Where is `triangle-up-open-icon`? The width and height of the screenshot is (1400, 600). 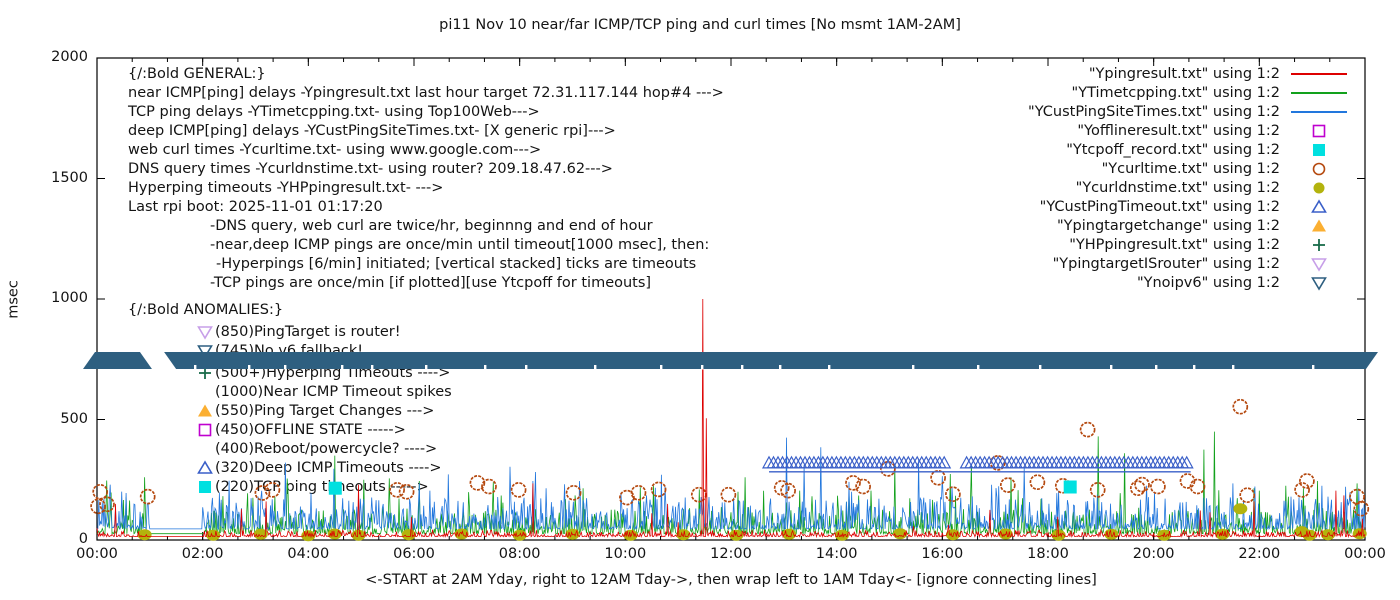 triangle-up-open-icon is located at coordinates (1319, 205).